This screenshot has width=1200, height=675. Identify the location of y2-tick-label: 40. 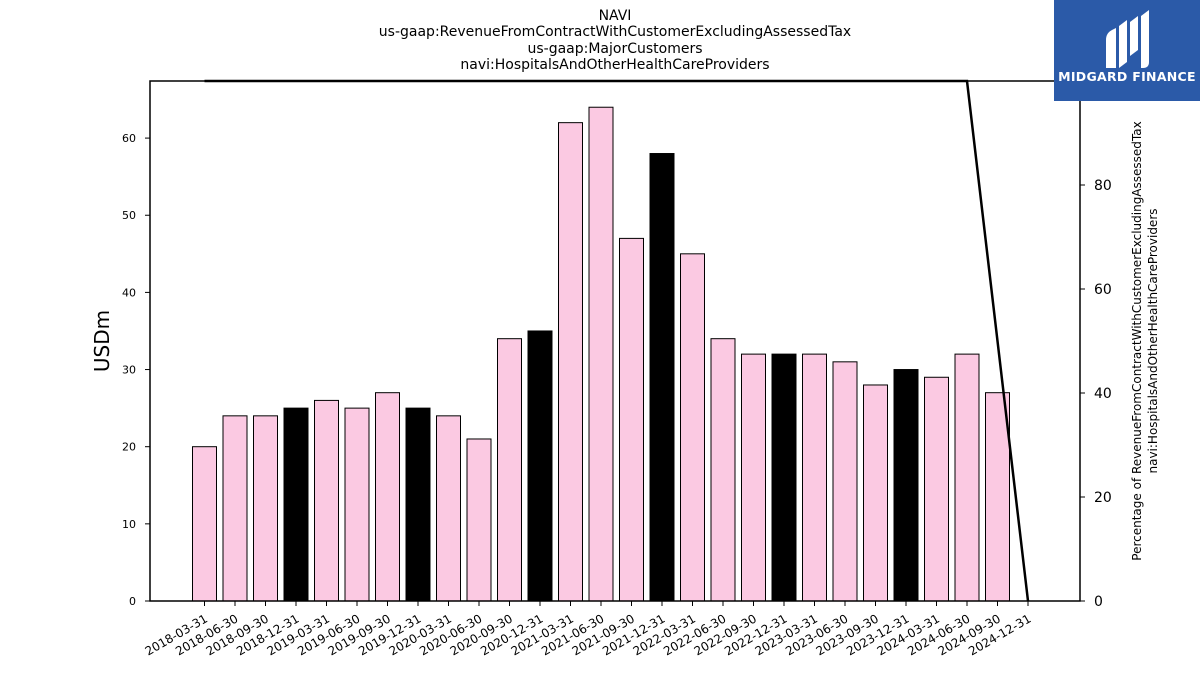
(1103, 394).